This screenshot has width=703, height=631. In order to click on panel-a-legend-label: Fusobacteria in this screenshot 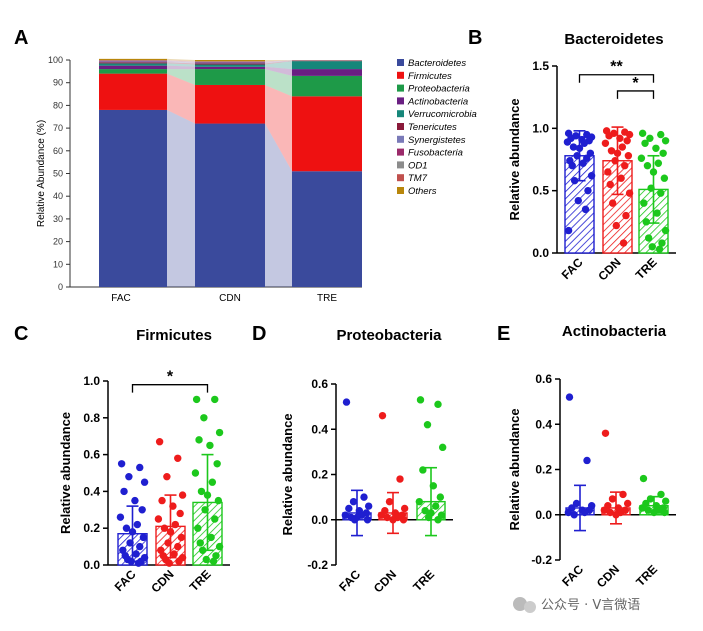, I will do `click(435, 153)`.